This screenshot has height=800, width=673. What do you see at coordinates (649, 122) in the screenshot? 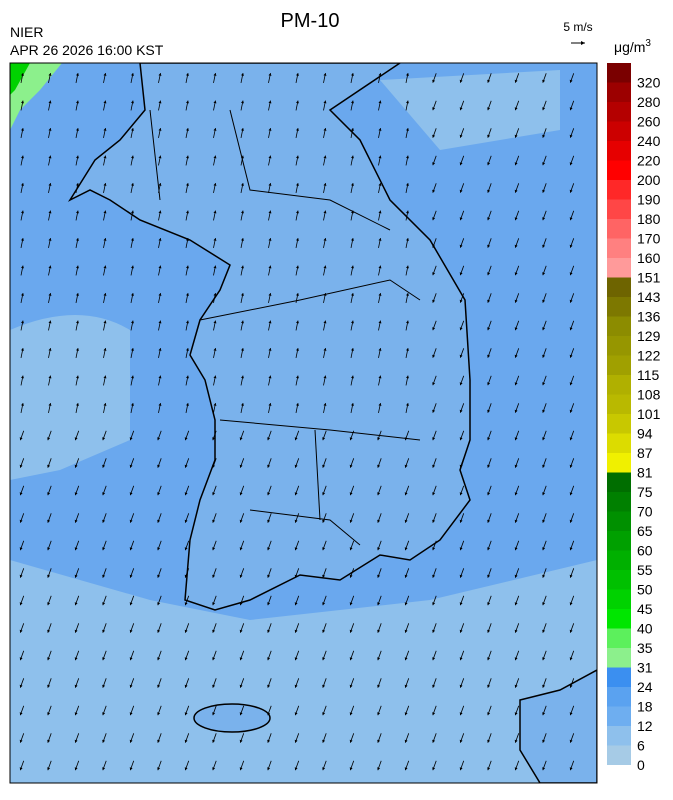
I see `colorbar-label: 260` at bounding box center [649, 122].